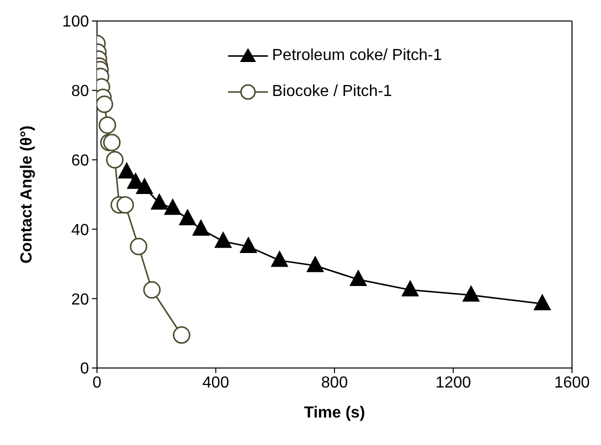  I want to click on x-tick-label: 800, so click(334, 383).